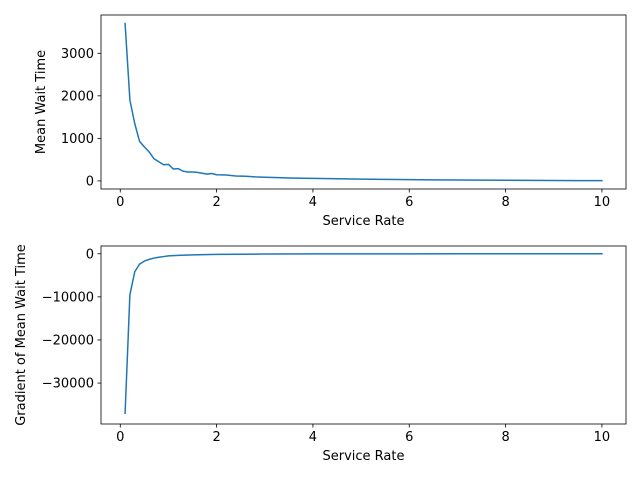 This screenshot has width=640, height=480. What do you see at coordinates (77, 54) in the screenshot?
I see `y-tick-label: 3000` at bounding box center [77, 54].